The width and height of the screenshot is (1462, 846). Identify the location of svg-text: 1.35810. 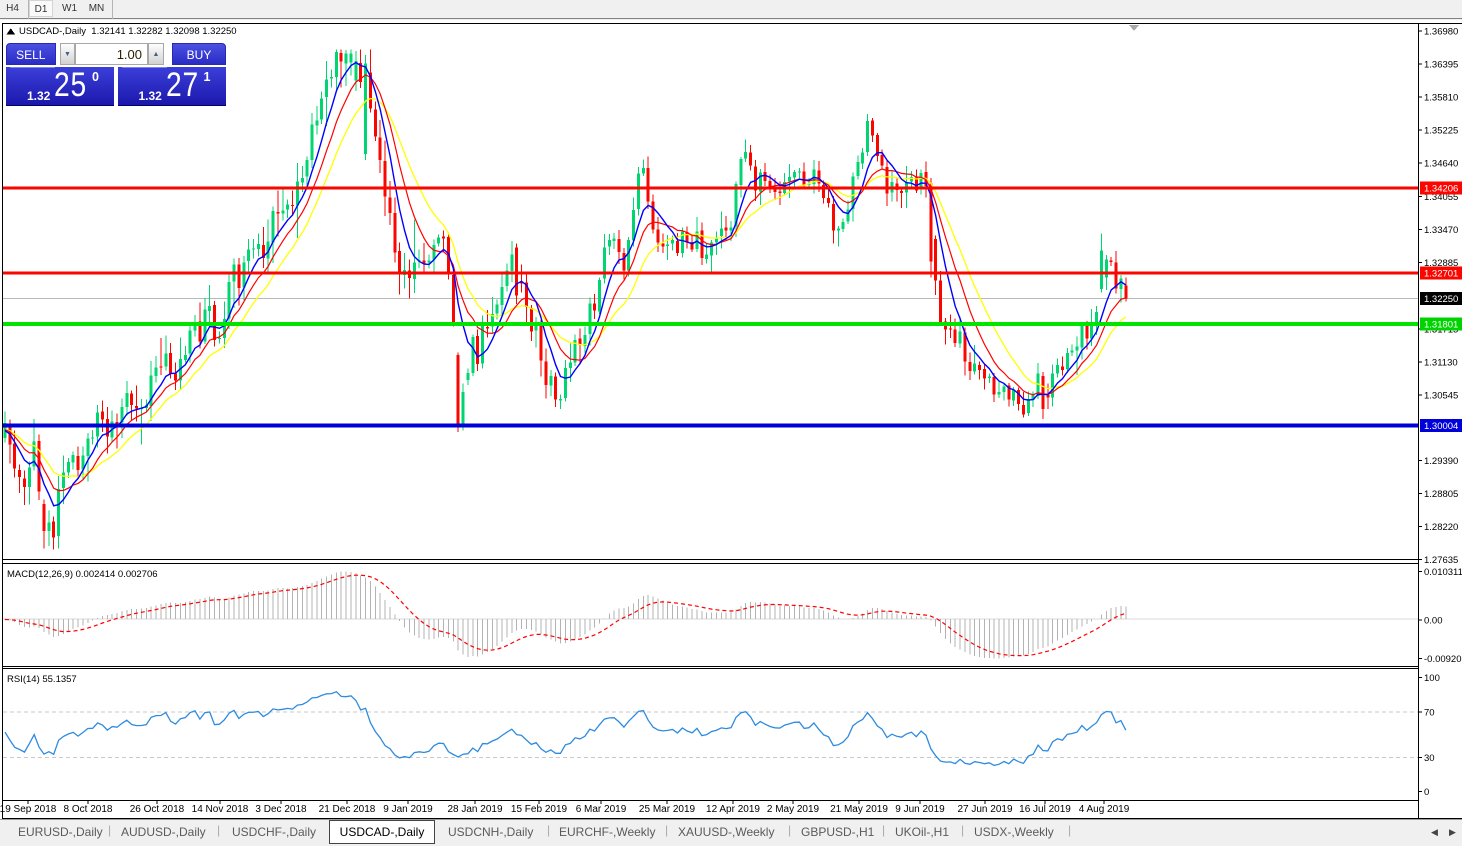
(1441, 98).